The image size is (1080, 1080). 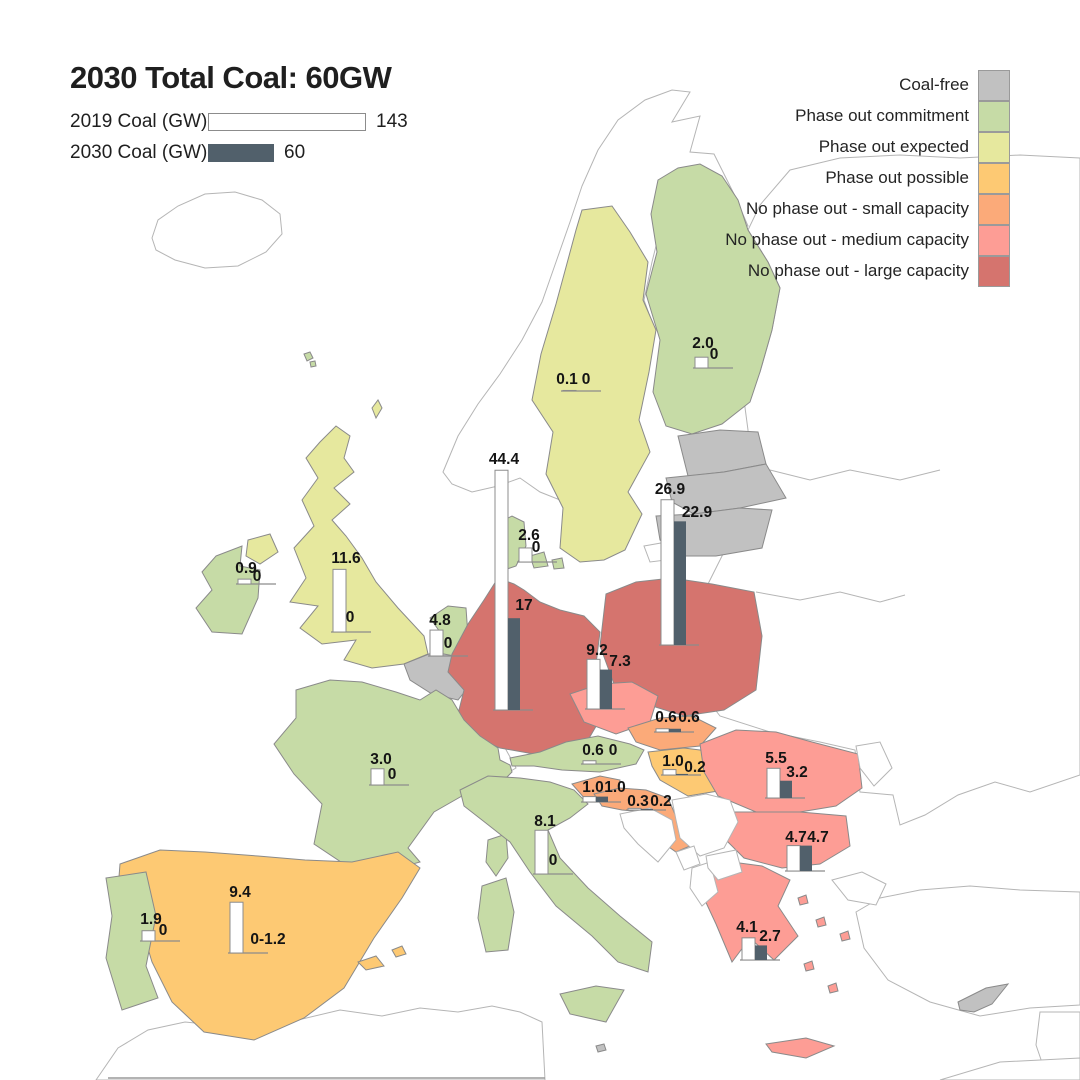 What do you see at coordinates (620, 661) in the screenshot?
I see `label-2030-cz: 7.3` at bounding box center [620, 661].